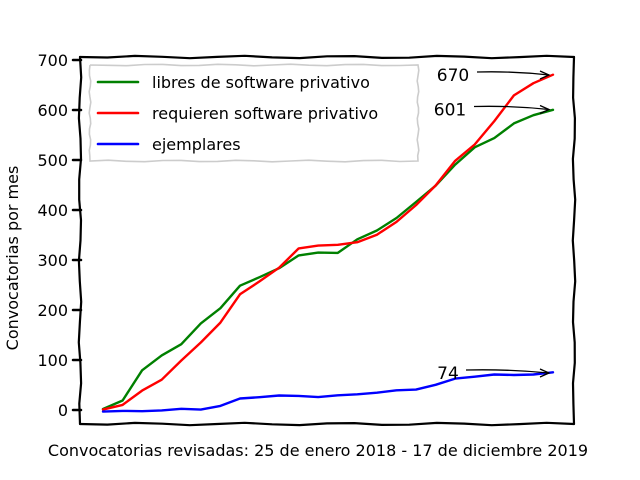 The width and height of the screenshot is (640, 480). What do you see at coordinates (12, 258) in the screenshot?
I see `y-axis-label: Convocatorias por mes` at bounding box center [12, 258].